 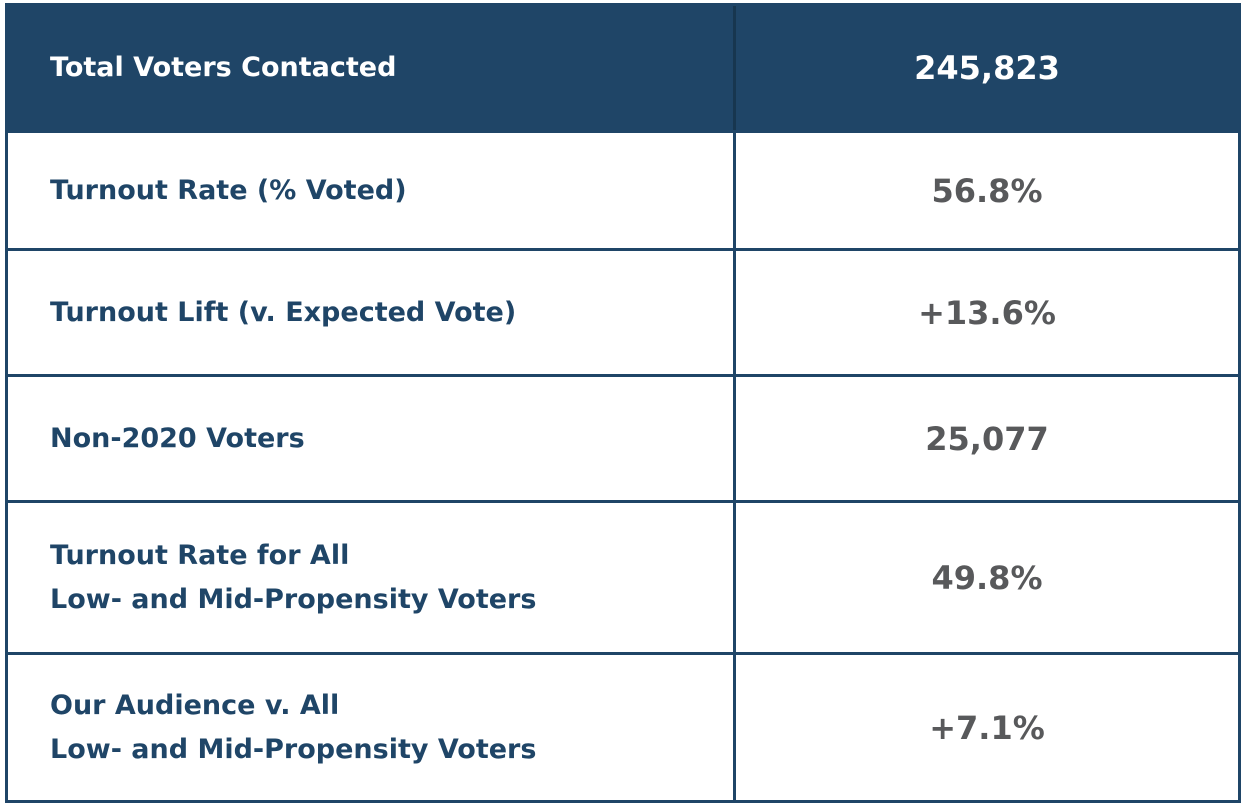 I want to click on row-value: 56.8%, so click(x=987, y=190).